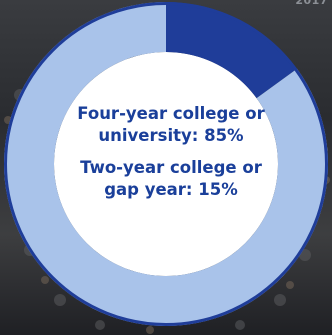  I want to click on slice-label-four-year: Four-year college or university: 85%, so click(171, 124).